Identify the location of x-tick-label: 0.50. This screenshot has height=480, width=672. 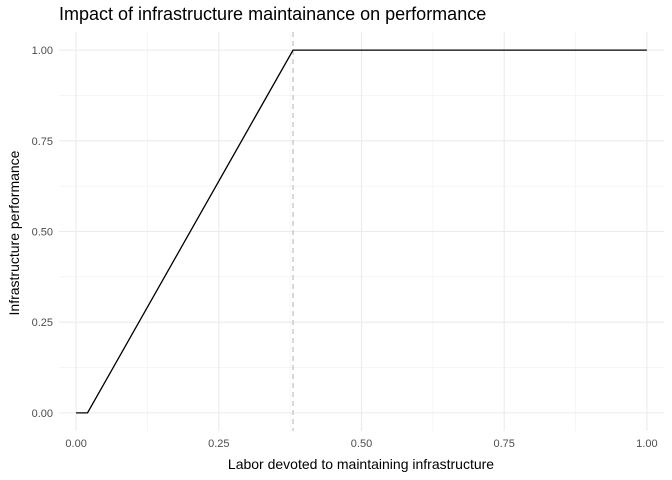
(361, 444).